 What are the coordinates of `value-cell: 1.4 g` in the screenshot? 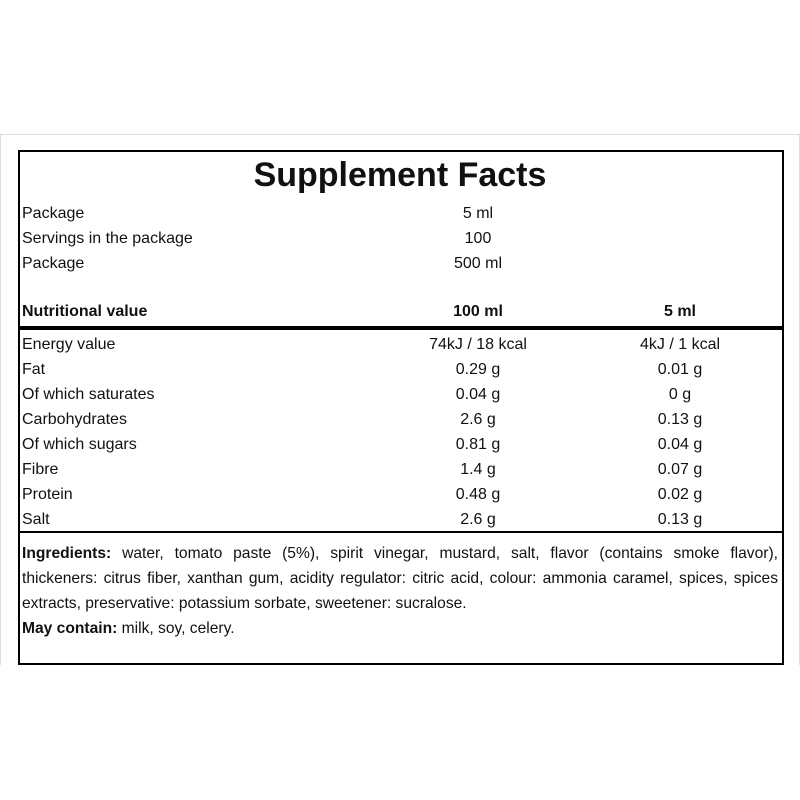 It's located at (478, 469).